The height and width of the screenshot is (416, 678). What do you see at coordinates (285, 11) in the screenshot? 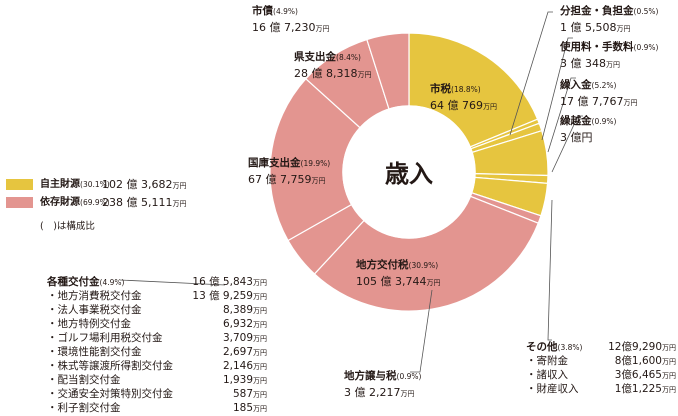
I see `slice-percent: 4.9%` at bounding box center [285, 11].